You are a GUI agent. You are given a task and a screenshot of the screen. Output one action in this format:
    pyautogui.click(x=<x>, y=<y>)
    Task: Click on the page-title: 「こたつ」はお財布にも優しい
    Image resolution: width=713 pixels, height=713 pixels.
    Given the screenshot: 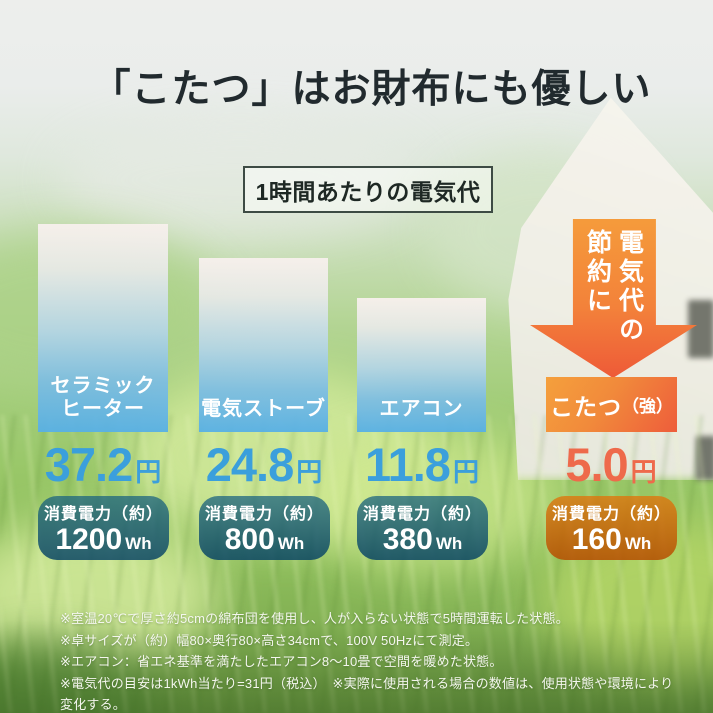 What is the action you would take?
    pyautogui.click(x=371, y=89)
    